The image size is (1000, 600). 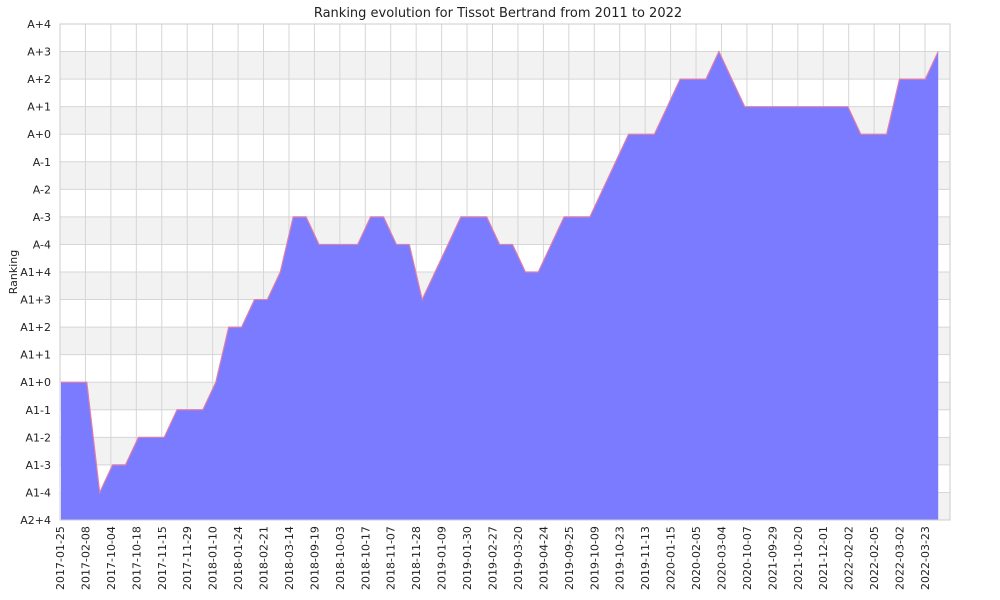 I want to click on y-tick-label: A1+0, so click(x=35, y=382).